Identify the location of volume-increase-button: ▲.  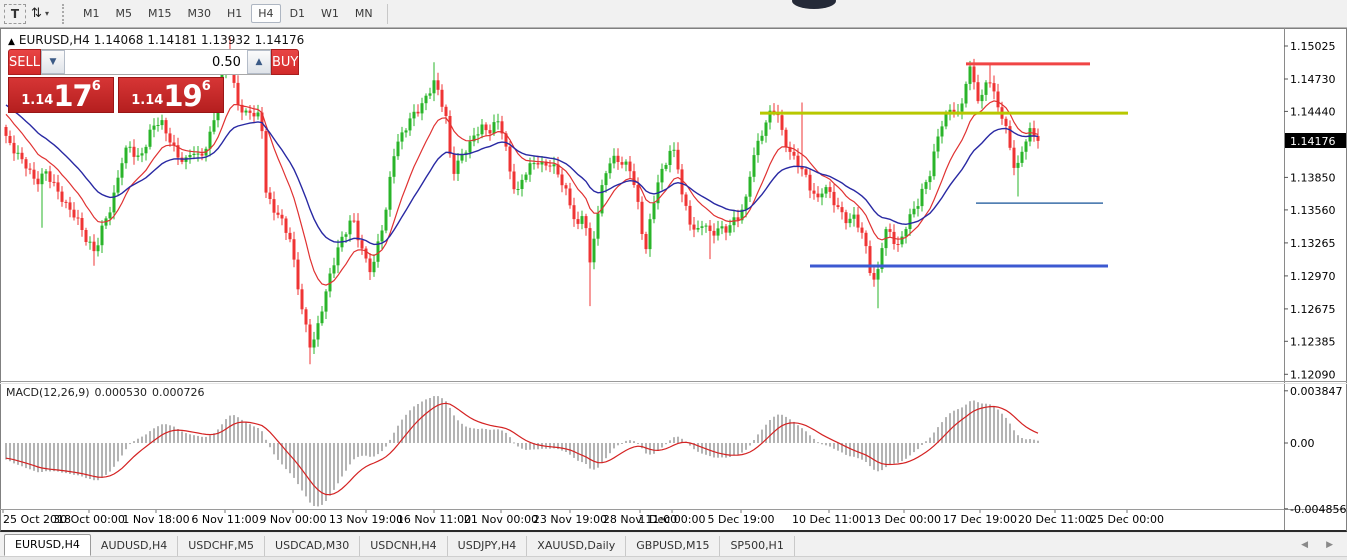
(258, 62).